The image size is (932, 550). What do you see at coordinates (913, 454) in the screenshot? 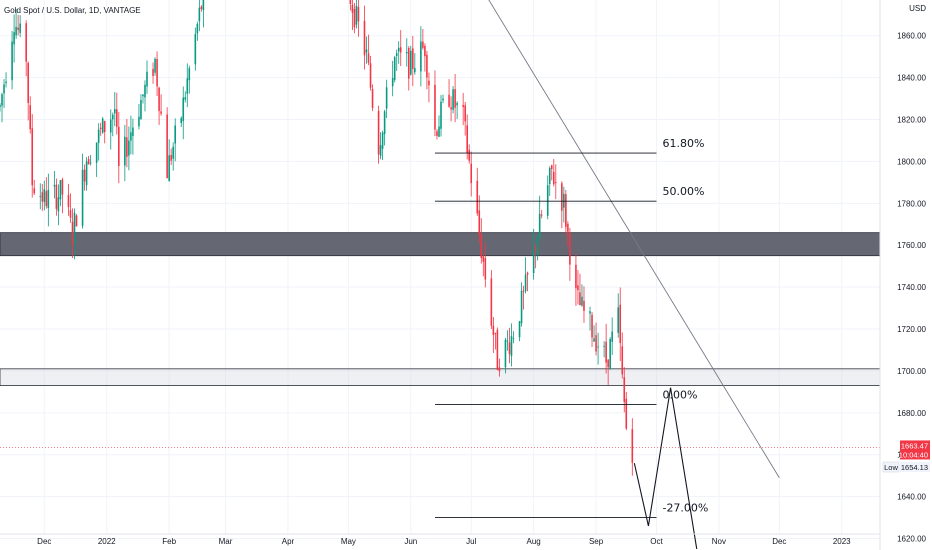
I see `last-price-countdown: 10:04:40` at bounding box center [913, 454].